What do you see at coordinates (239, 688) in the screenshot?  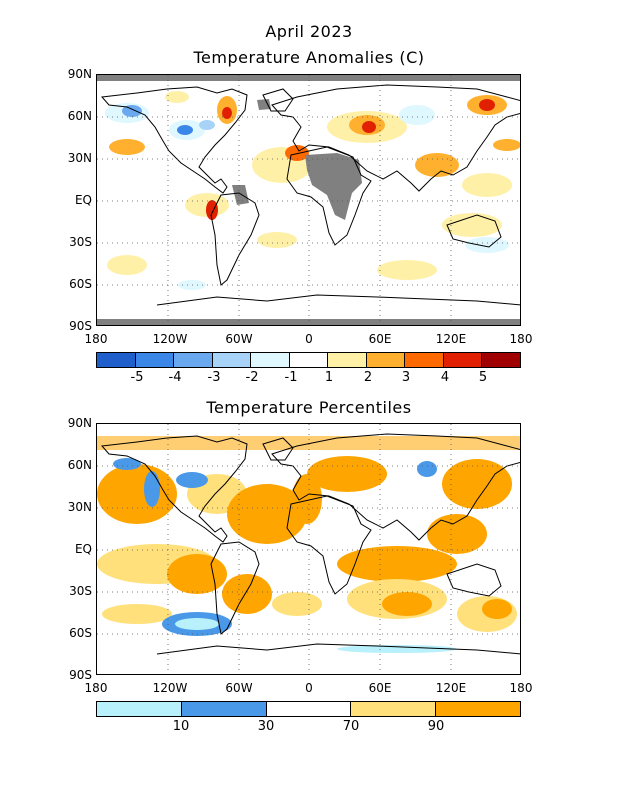 I see `map2-lon-60w: 60W` at bounding box center [239, 688].